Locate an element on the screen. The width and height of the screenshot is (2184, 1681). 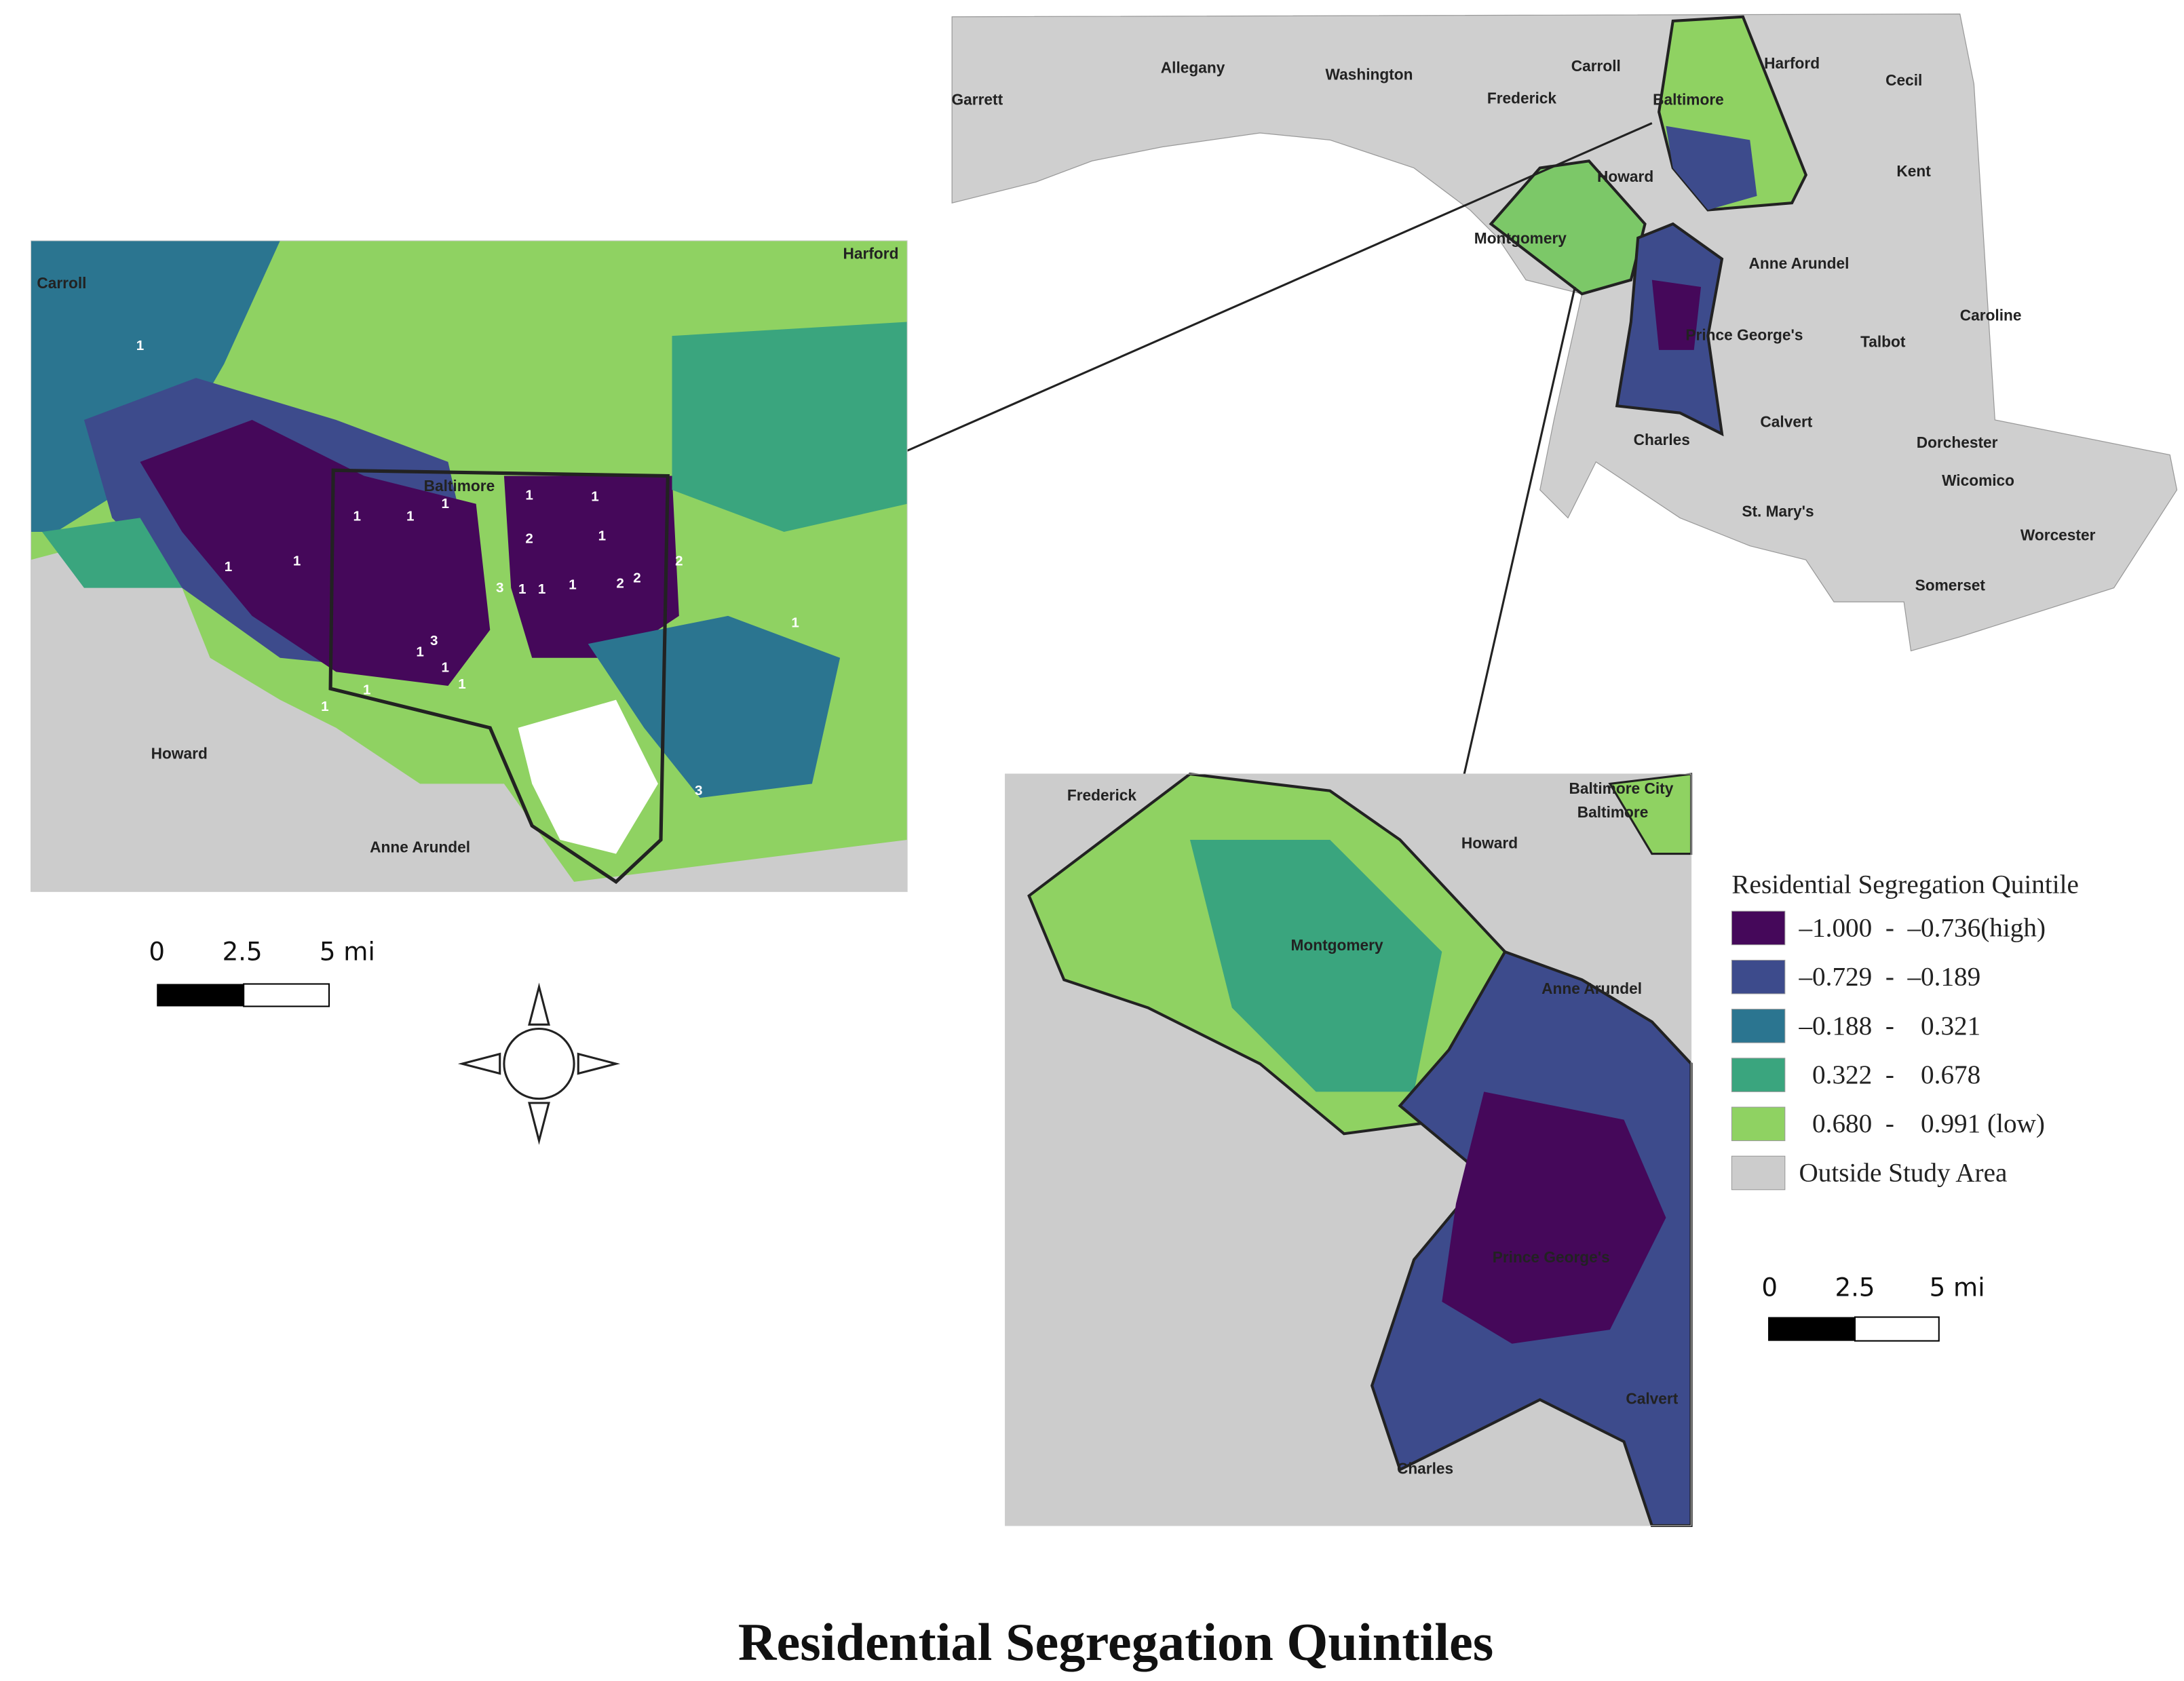
legend-label: –0.188 - 0.321 is located at coordinates (1889, 1026).